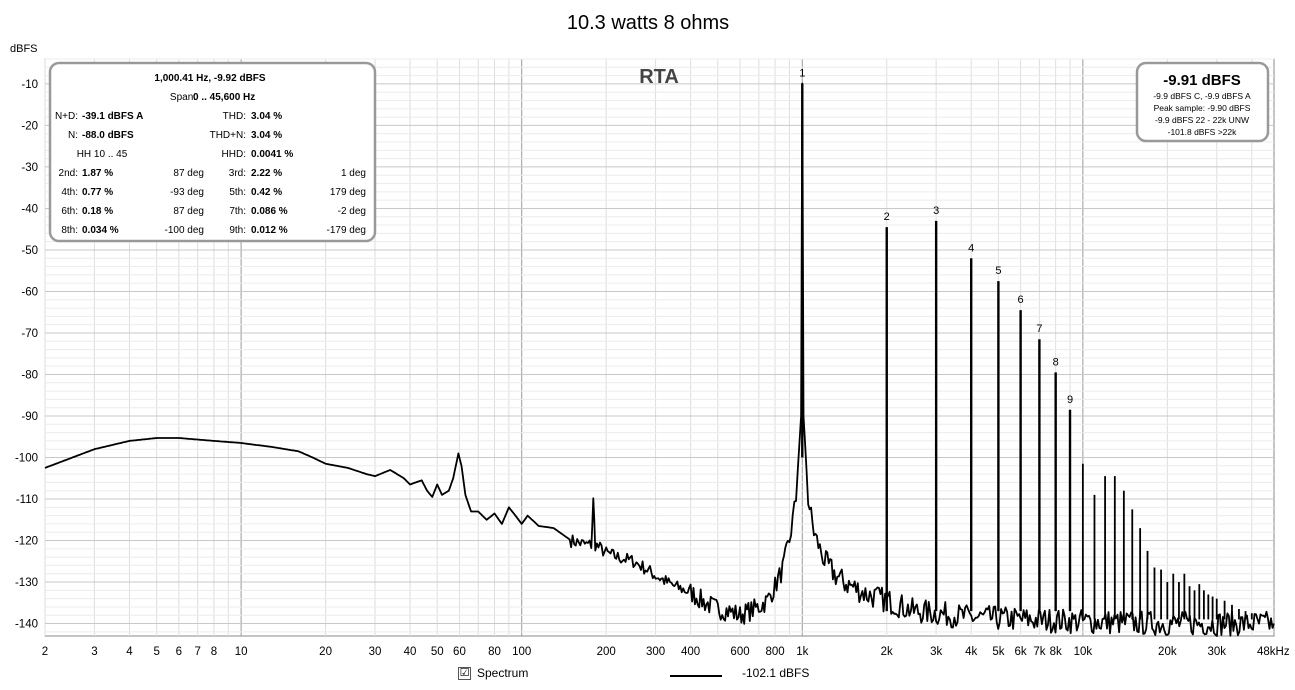 The width and height of the screenshot is (1295, 690). Describe the element at coordinates (739, 652) in the screenshot. I see `x-tick-label: 600` at that location.